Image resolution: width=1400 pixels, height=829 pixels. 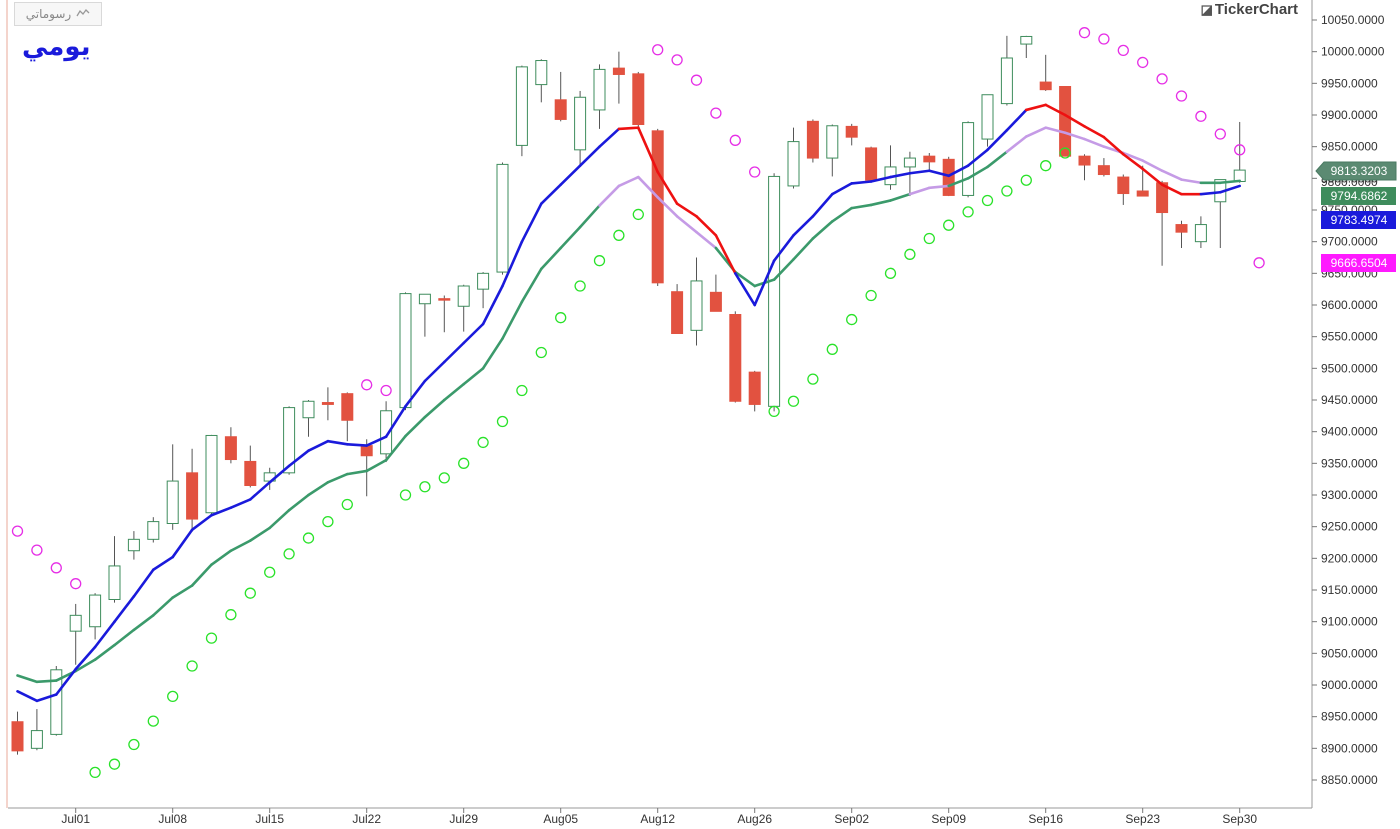 What do you see at coordinates (269, 819) in the screenshot?
I see `x-tick-label: Jul15` at bounding box center [269, 819].